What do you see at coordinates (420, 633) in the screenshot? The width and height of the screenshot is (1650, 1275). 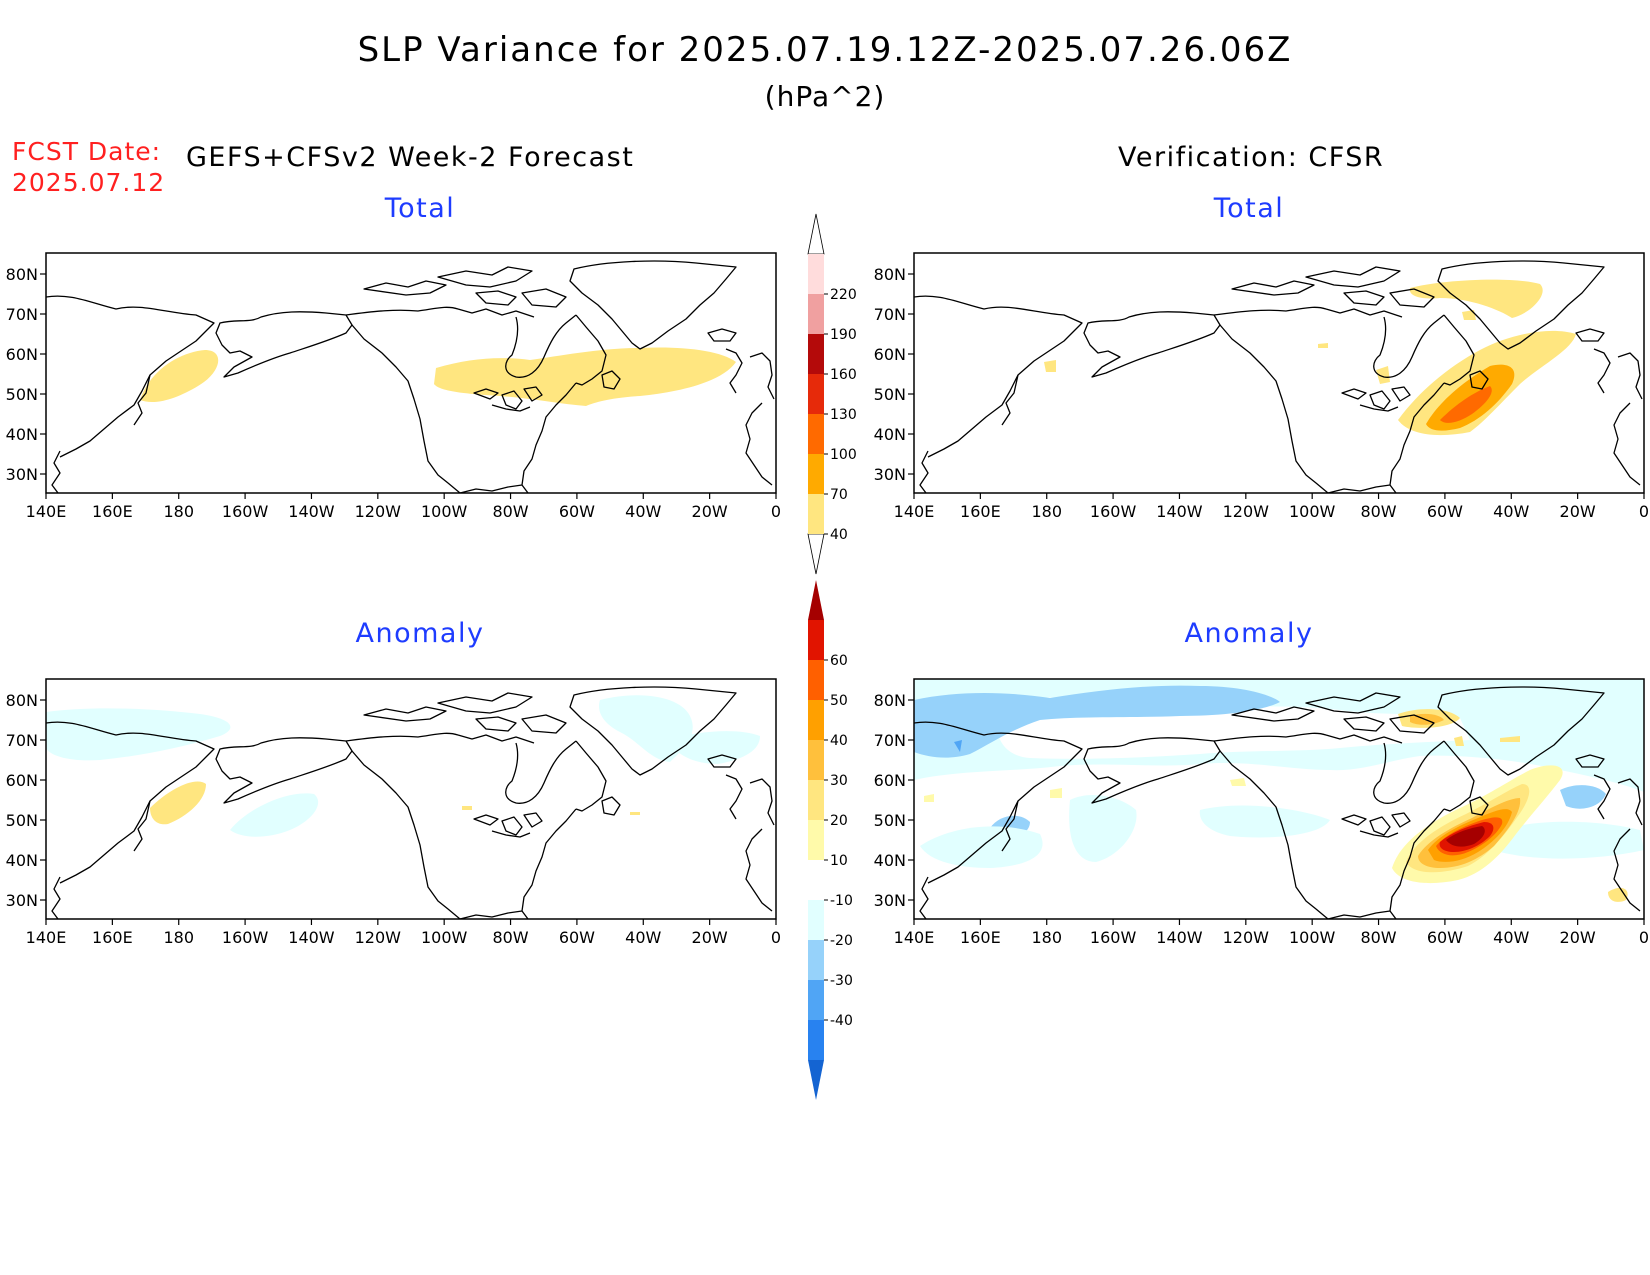 I see `panel-title-forecast-anomaly: Anomaly` at bounding box center [420, 633].